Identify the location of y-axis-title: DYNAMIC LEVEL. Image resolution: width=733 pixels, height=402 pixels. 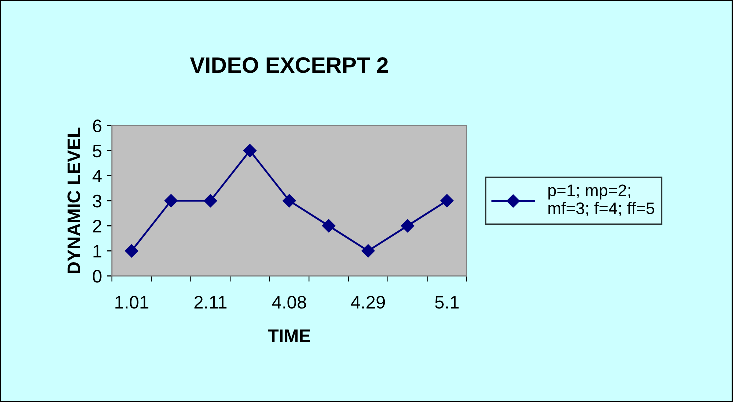
(74, 201).